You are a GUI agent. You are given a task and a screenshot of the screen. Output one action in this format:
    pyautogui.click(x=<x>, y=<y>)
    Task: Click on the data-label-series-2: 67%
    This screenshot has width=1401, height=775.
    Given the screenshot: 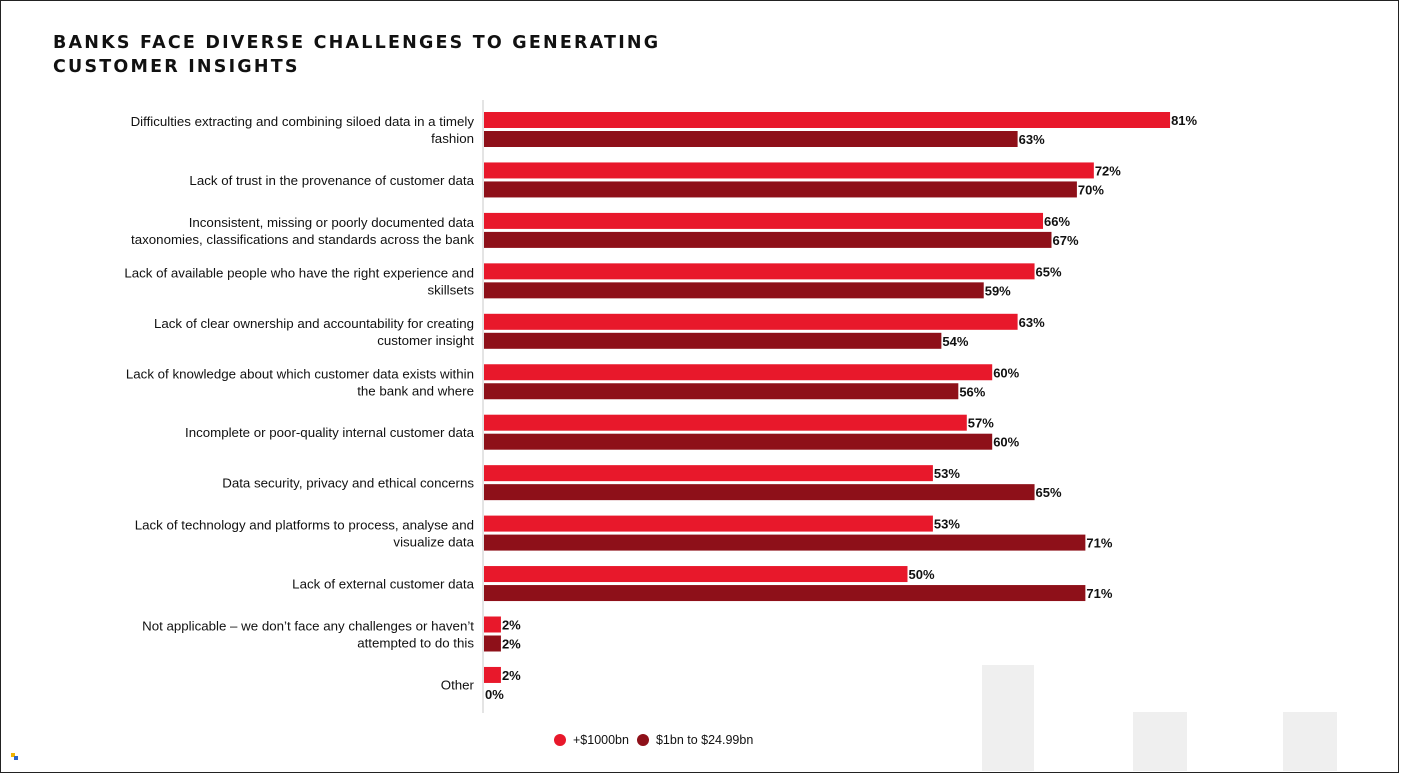 What is the action you would take?
    pyautogui.click(x=1065, y=240)
    